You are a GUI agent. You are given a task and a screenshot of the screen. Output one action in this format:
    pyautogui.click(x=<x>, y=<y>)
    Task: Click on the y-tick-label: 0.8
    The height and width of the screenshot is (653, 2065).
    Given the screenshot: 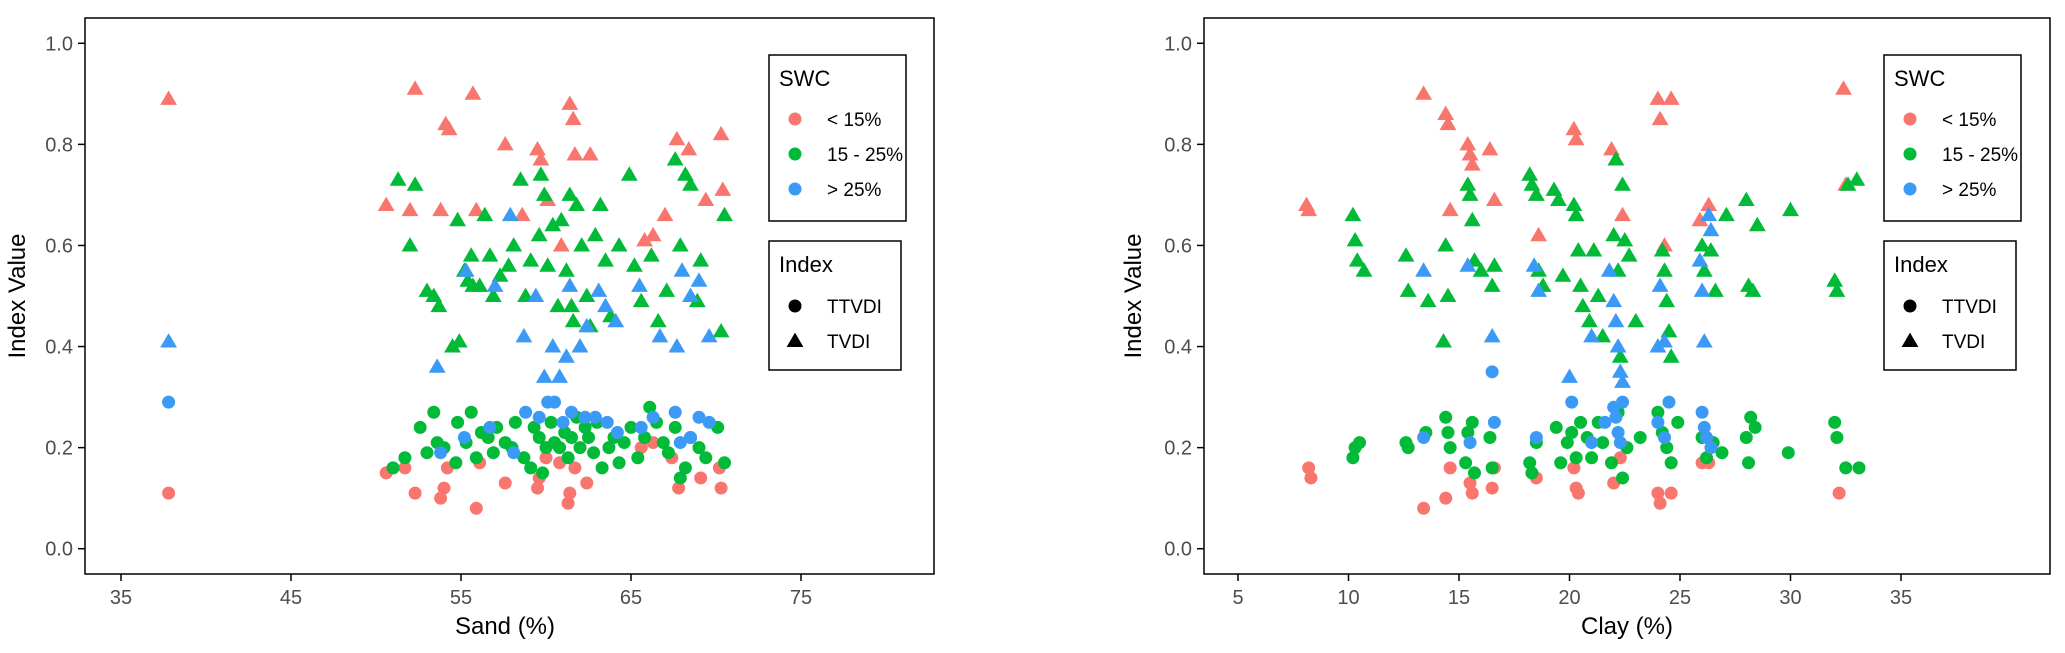 What is the action you would take?
    pyautogui.click(x=59, y=145)
    